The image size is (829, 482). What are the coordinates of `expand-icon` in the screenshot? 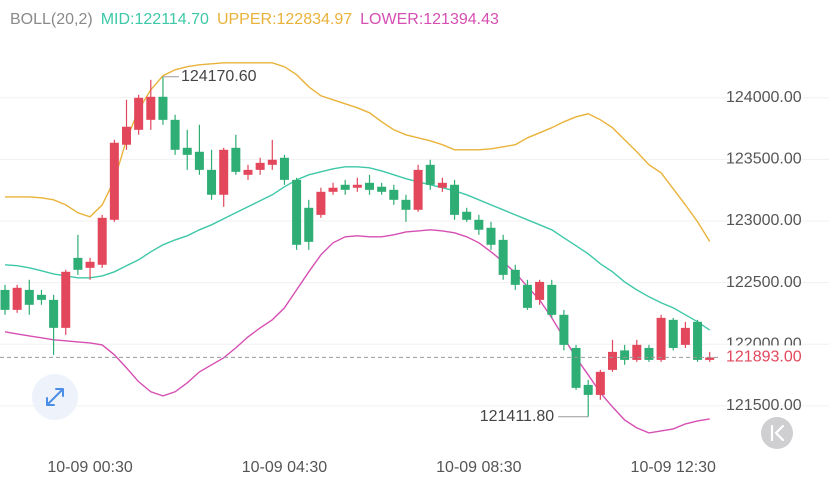 It's located at (55, 397).